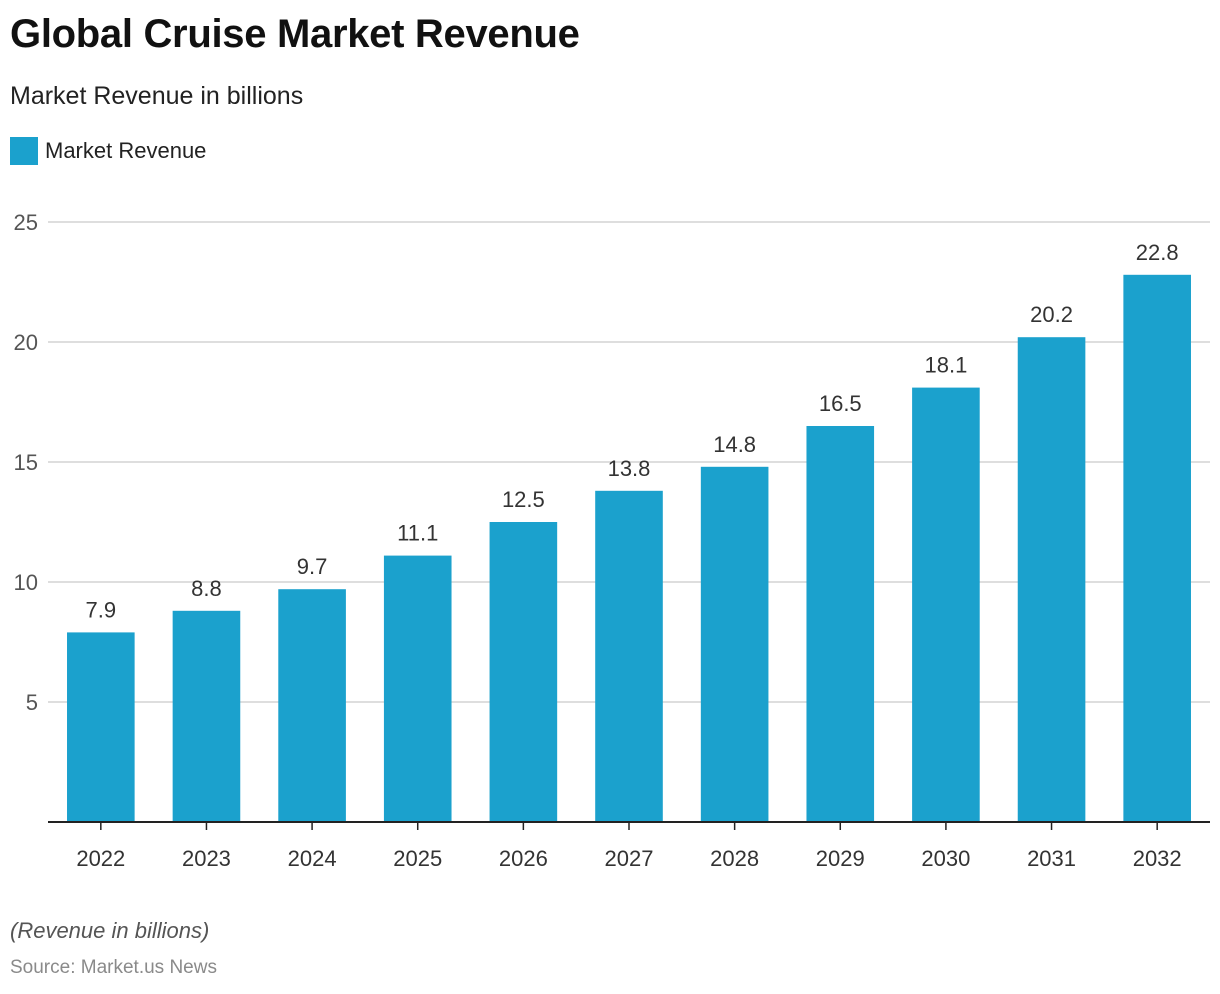  What do you see at coordinates (734, 444) in the screenshot?
I see `data-label: 14.8` at bounding box center [734, 444].